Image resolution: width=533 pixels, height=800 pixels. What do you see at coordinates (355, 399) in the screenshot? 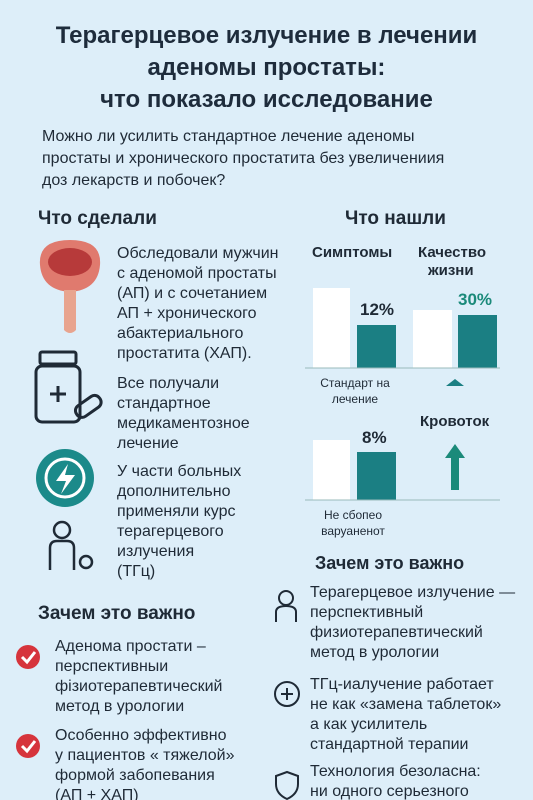
I see `axis-label: лечение` at bounding box center [355, 399].